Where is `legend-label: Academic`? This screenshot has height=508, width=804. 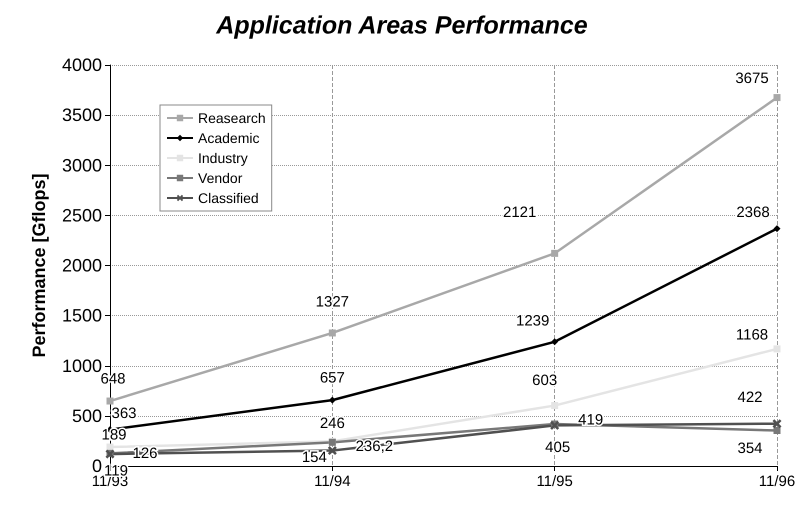 legend-label: Academic is located at coordinates (229, 138).